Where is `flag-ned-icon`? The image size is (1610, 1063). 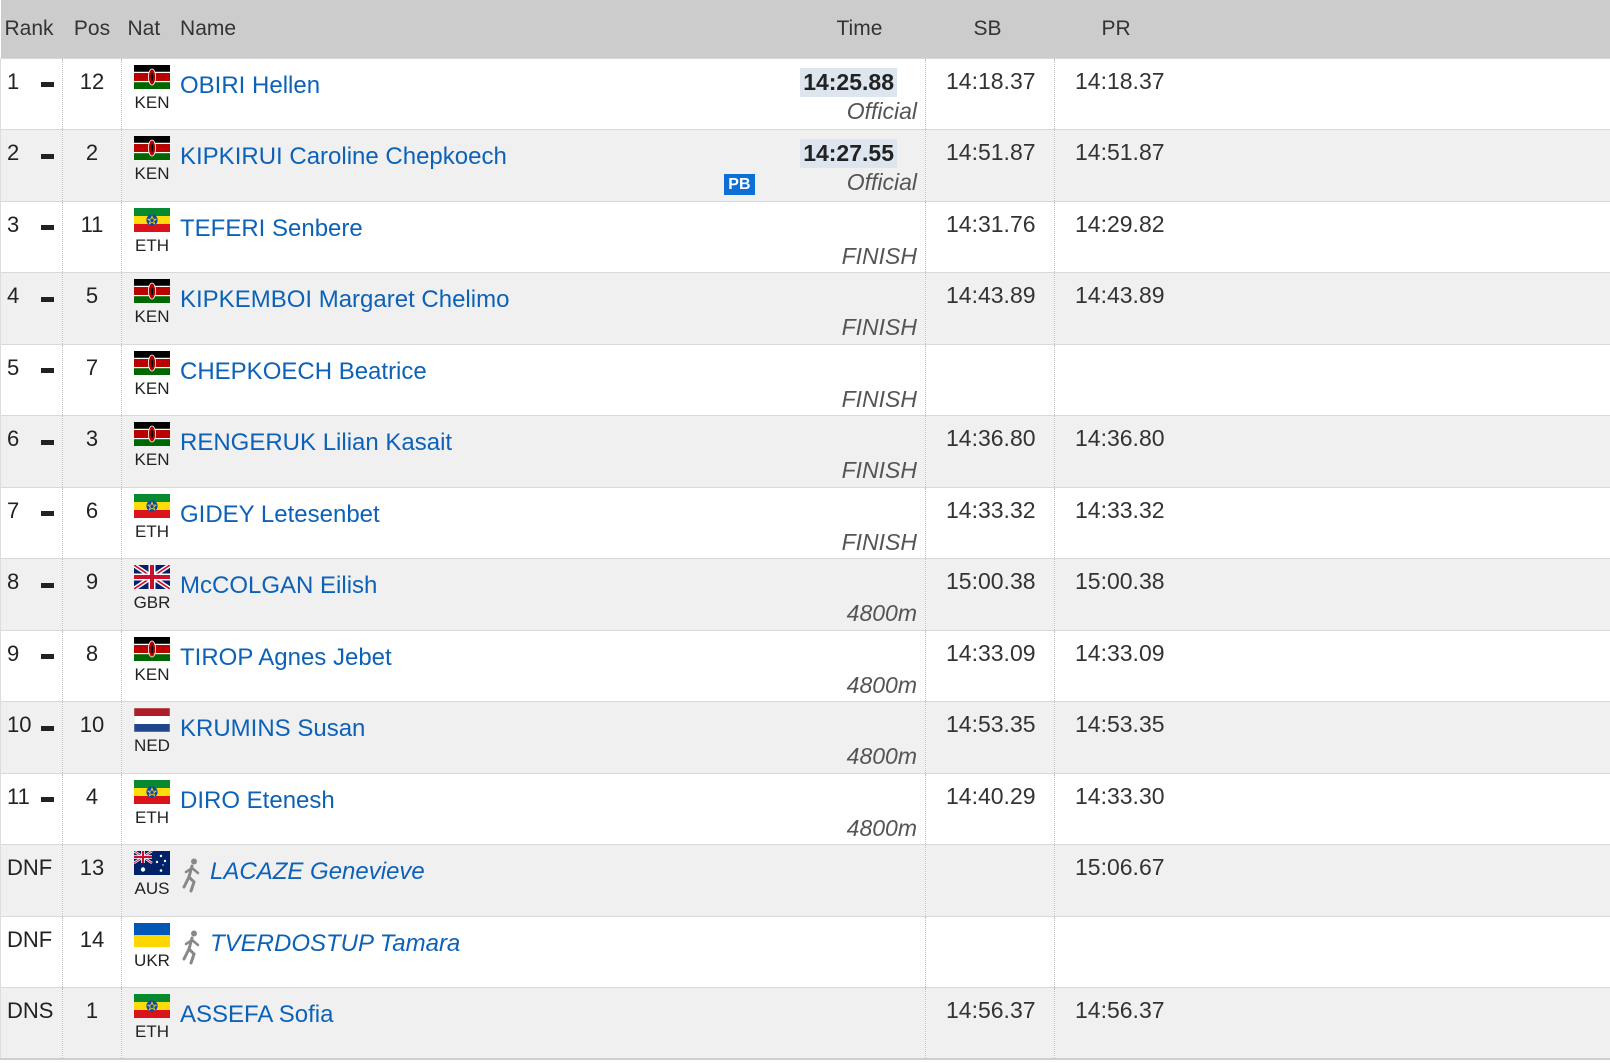
flag-ned-icon is located at coordinates (152, 720).